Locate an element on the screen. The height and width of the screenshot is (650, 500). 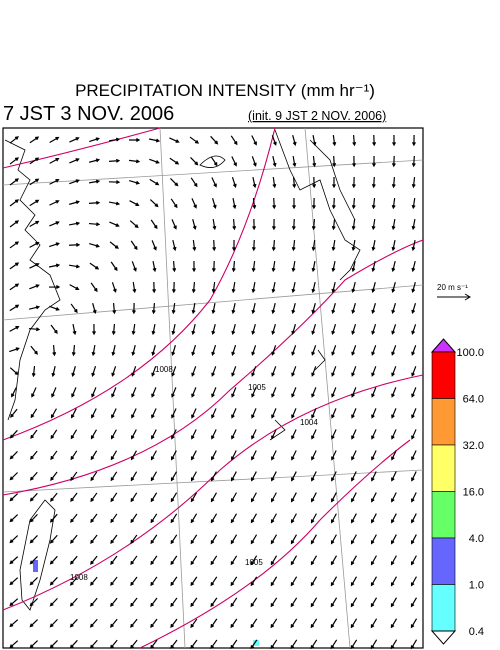
title: PRECIPITATION INTENSITY (mm hr⁻¹) is located at coordinates (225, 90).